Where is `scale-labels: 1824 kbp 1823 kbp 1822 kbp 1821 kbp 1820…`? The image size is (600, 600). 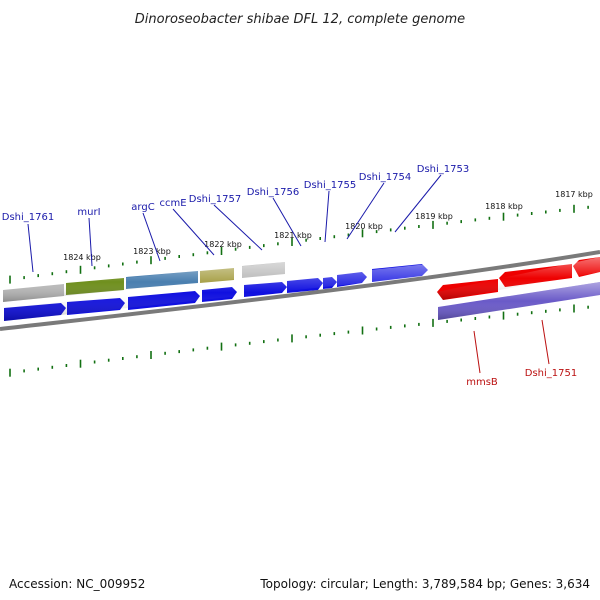
scale-labels: 1824 kbp 1823 kbp 1822 kbp 1821 kbp 1820… is located at coordinates (328, 226).